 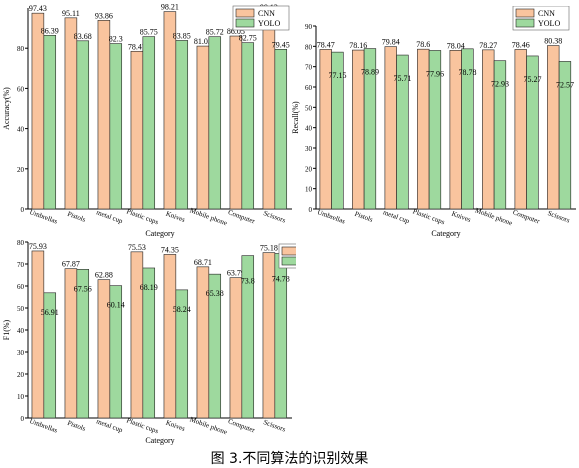 What do you see at coordinates (266, 13) in the screenshot?
I see `accuracy-legend-label: CNN` at bounding box center [266, 13].